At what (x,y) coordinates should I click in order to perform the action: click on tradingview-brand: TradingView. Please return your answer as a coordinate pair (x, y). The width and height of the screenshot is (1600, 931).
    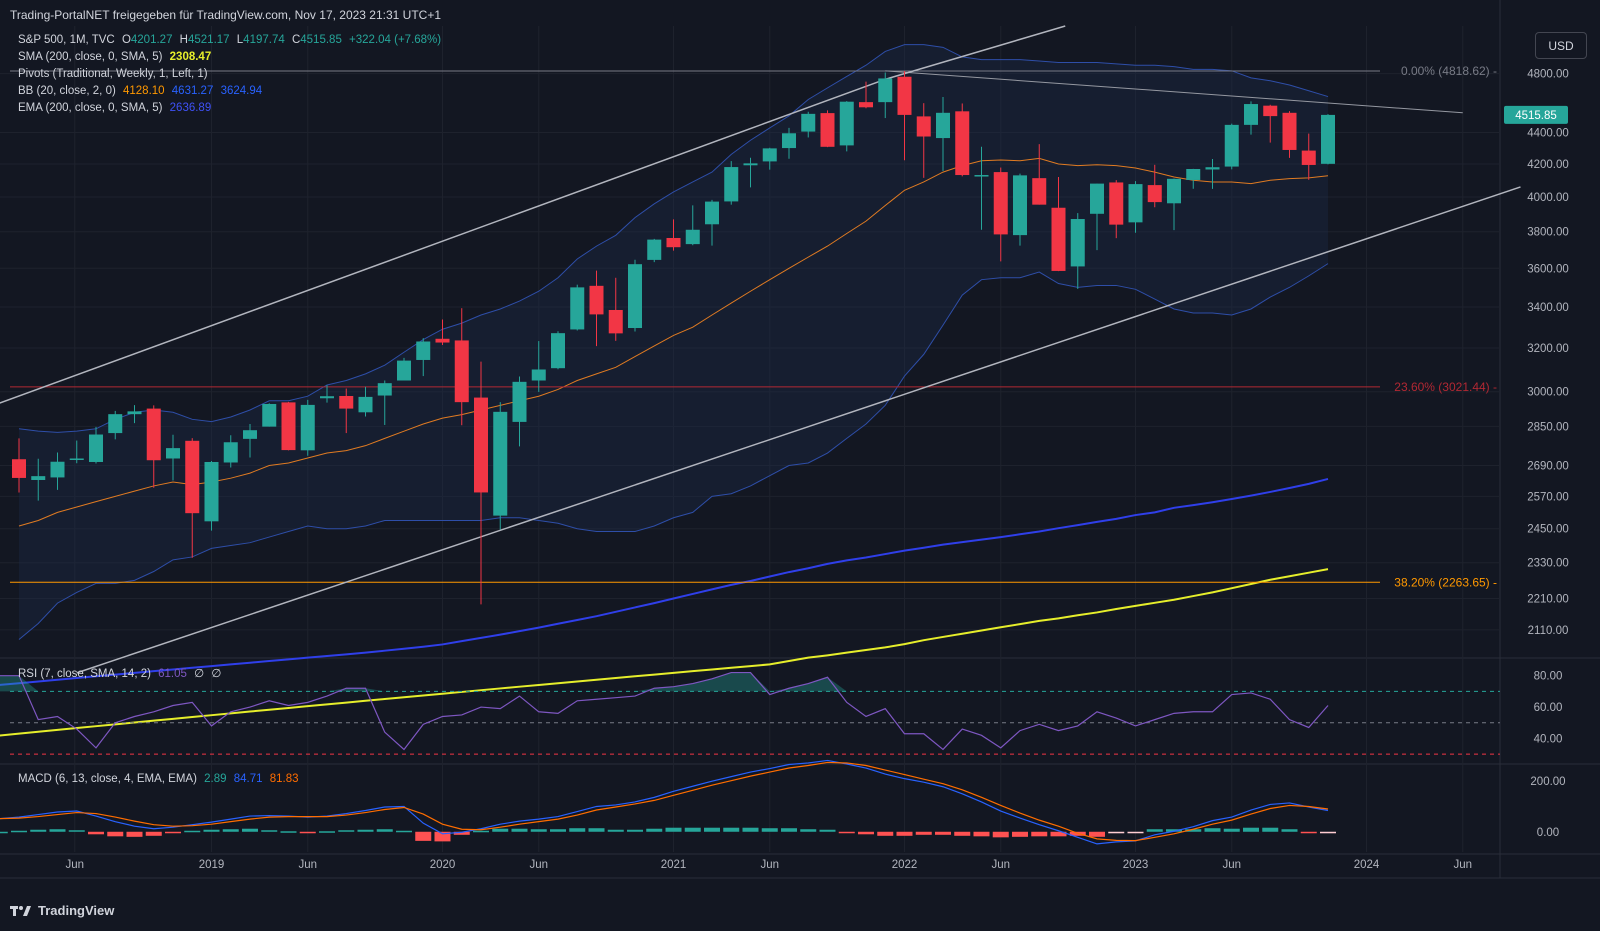
    Looking at the image, I should click on (62, 910).